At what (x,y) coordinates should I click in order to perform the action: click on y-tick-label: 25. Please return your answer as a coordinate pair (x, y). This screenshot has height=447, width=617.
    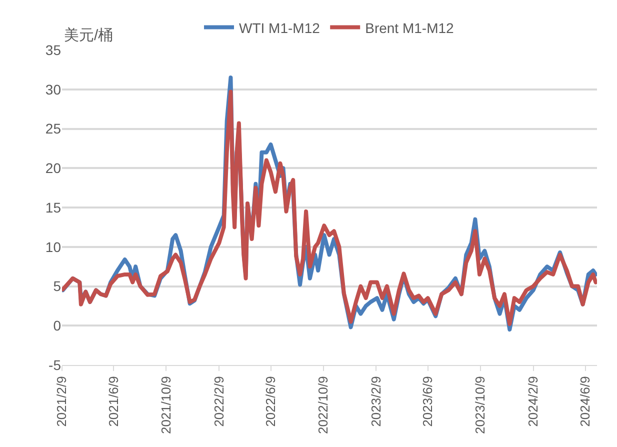
    Looking at the image, I should click on (53, 128).